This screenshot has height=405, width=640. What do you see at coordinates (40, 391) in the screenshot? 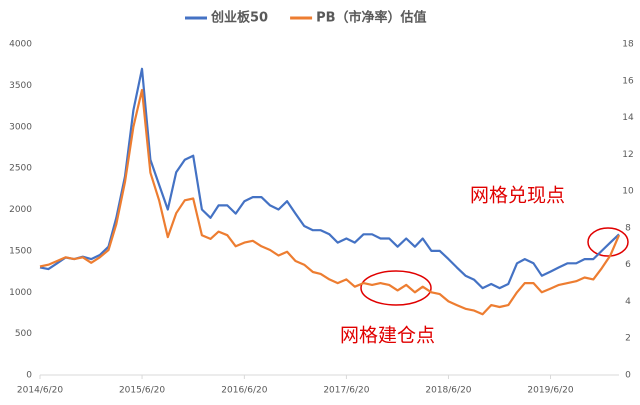
I see `x-tick-label: 2014/6/20` at bounding box center [40, 391].